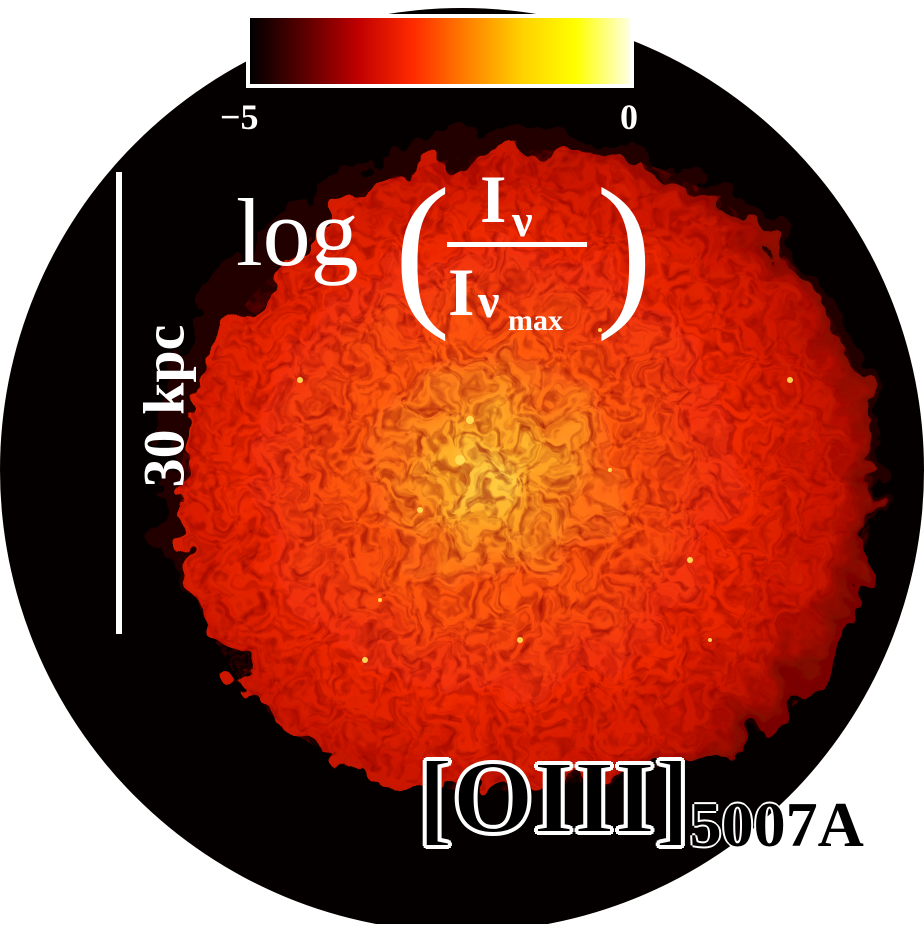  I want to click on colorbar-gradient, so click(440, 51).